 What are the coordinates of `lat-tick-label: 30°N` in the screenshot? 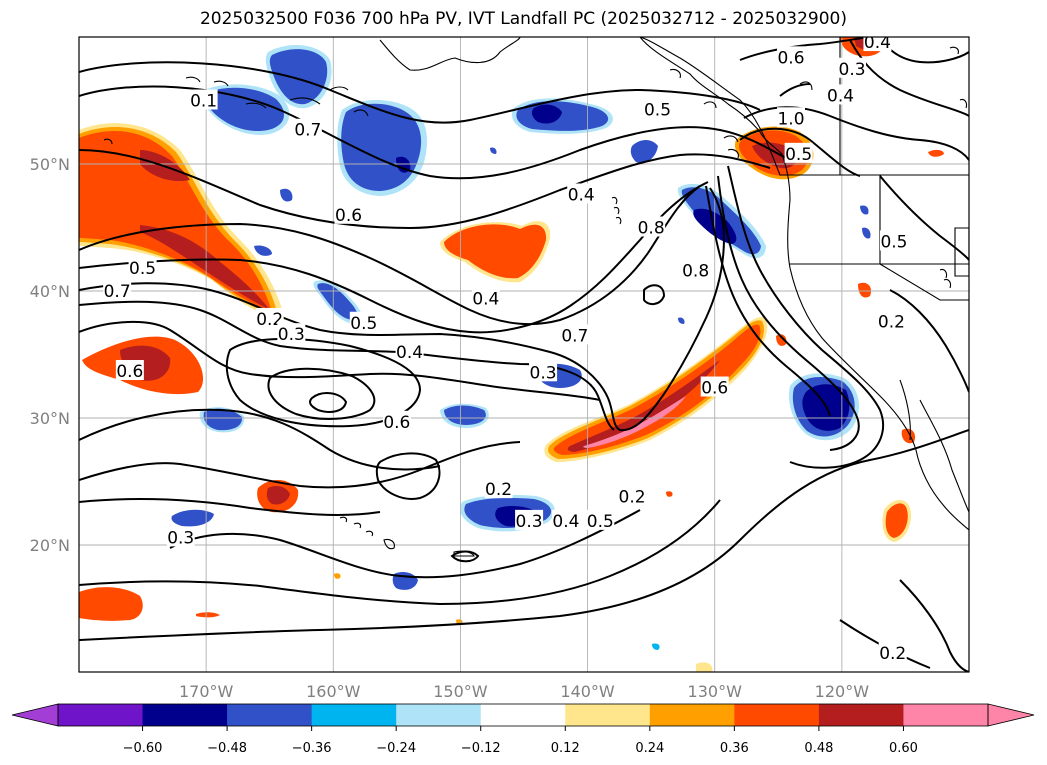 It's located at (50, 418).